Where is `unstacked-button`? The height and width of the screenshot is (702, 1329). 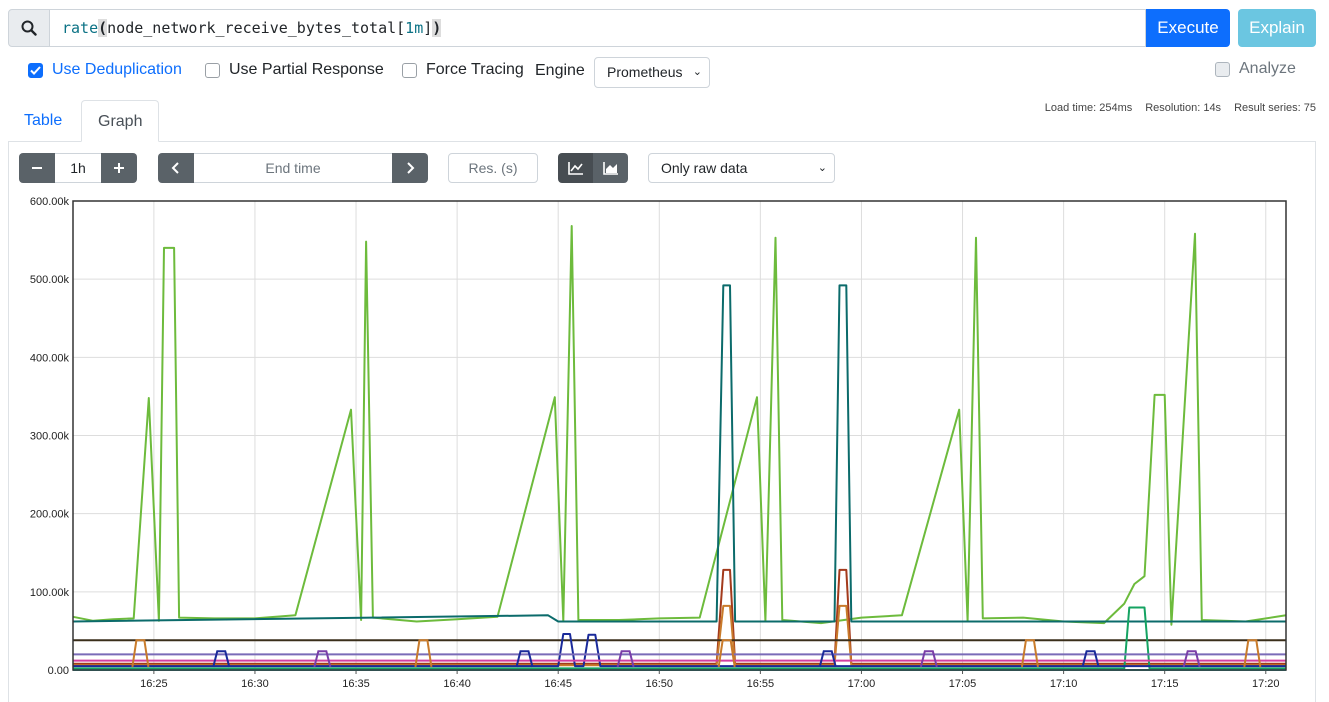 unstacked-button is located at coordinates (575, 168).